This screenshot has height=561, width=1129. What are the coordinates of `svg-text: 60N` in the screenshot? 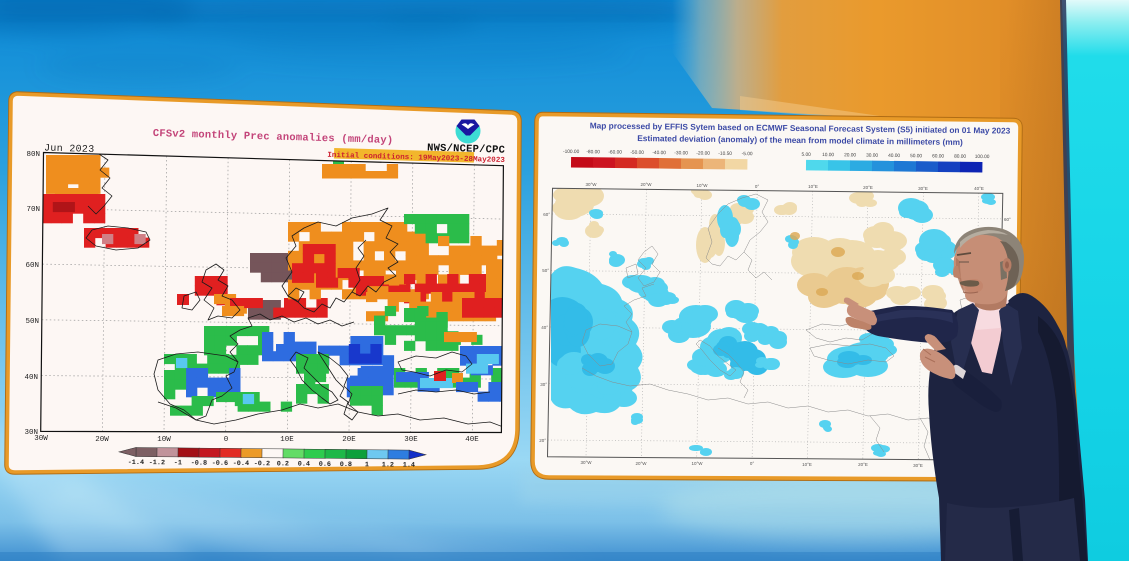 It's located at (32, 266).